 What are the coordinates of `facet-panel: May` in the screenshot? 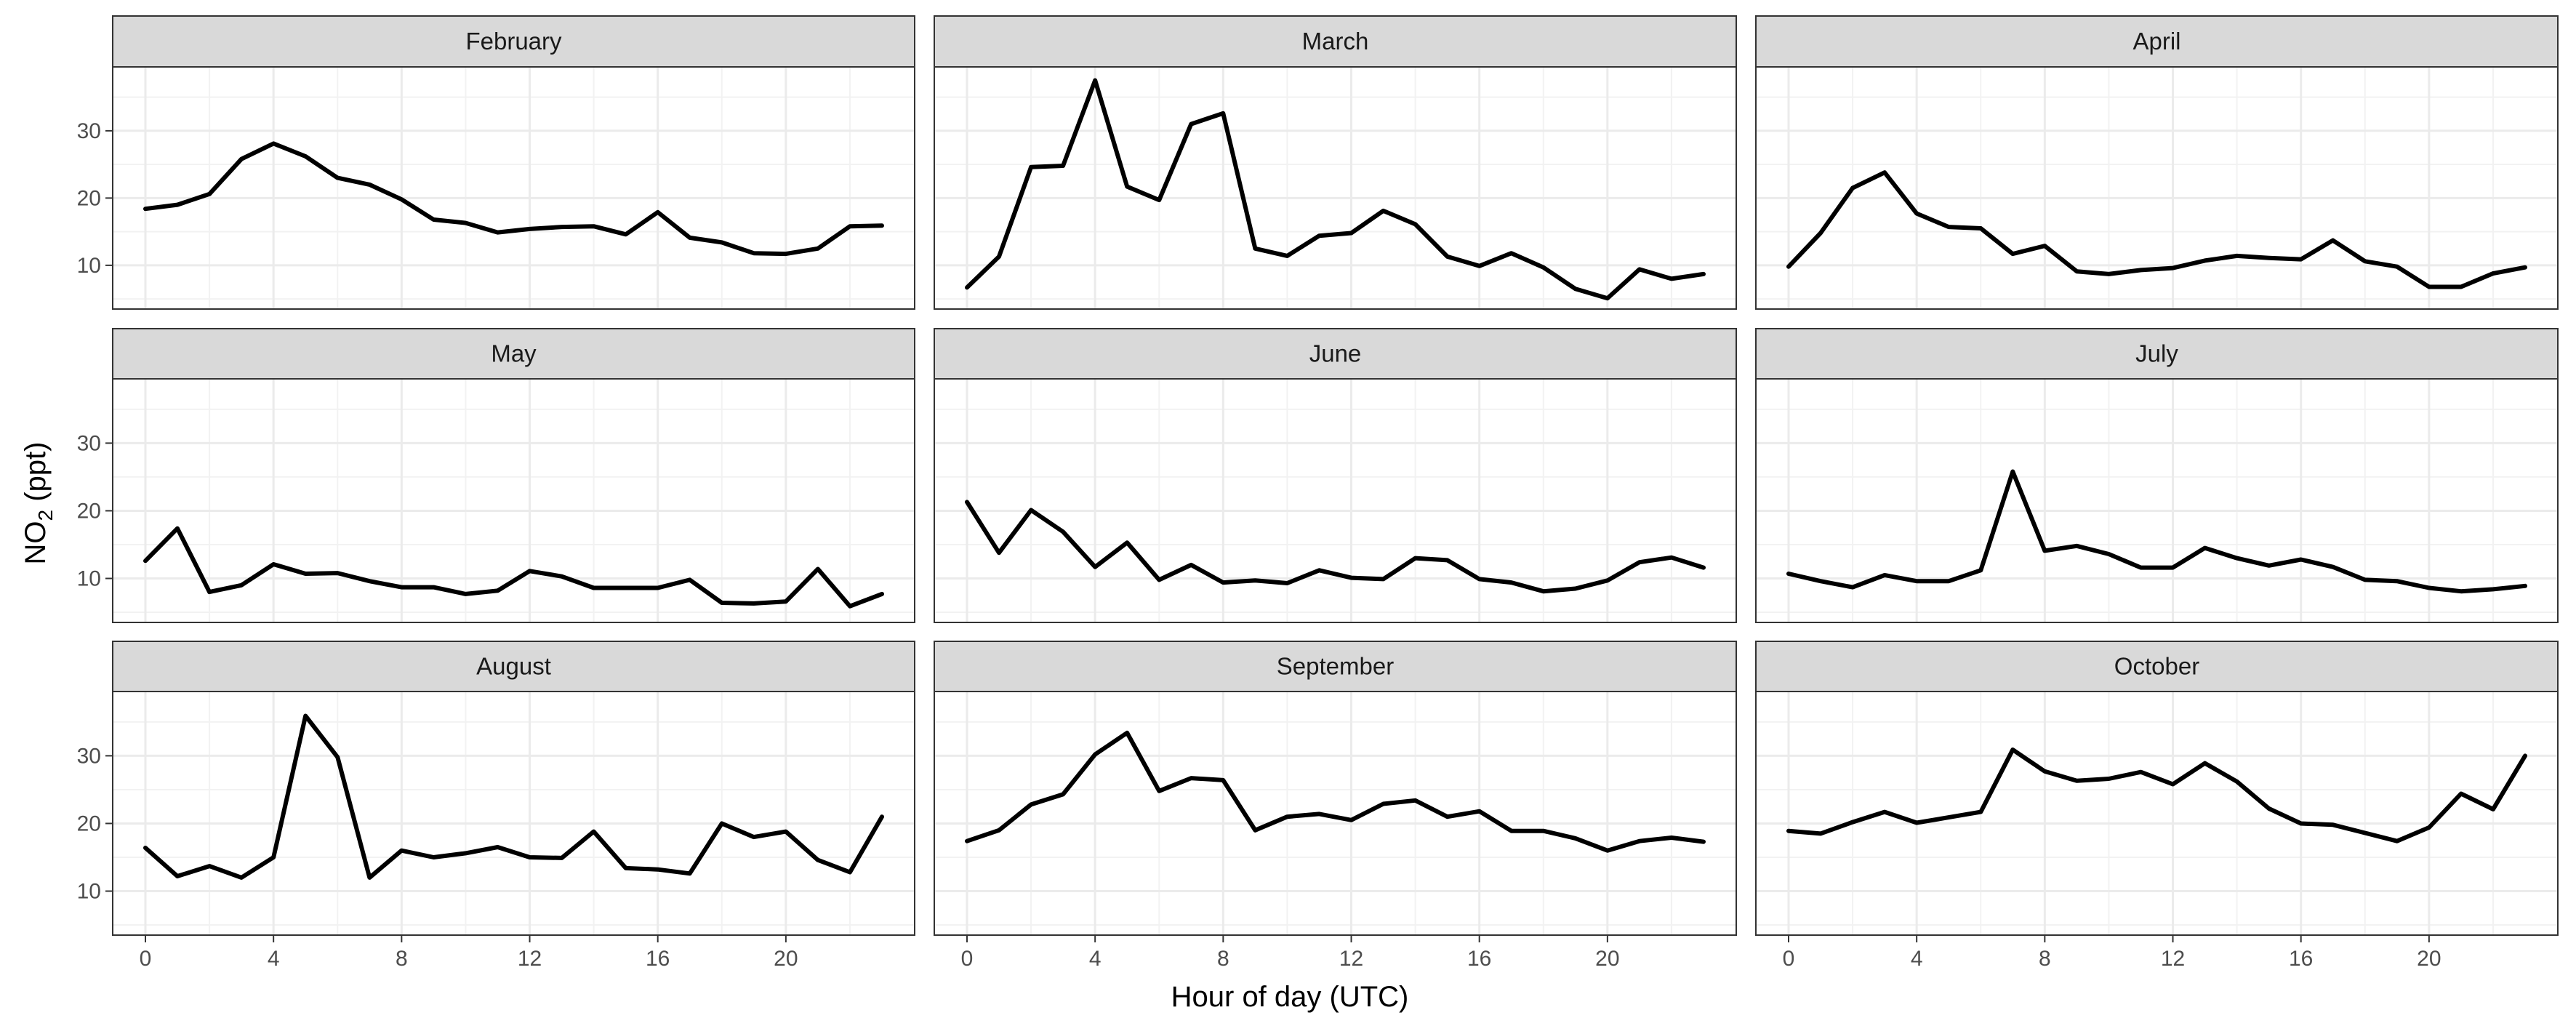 It's located at (514, 475).